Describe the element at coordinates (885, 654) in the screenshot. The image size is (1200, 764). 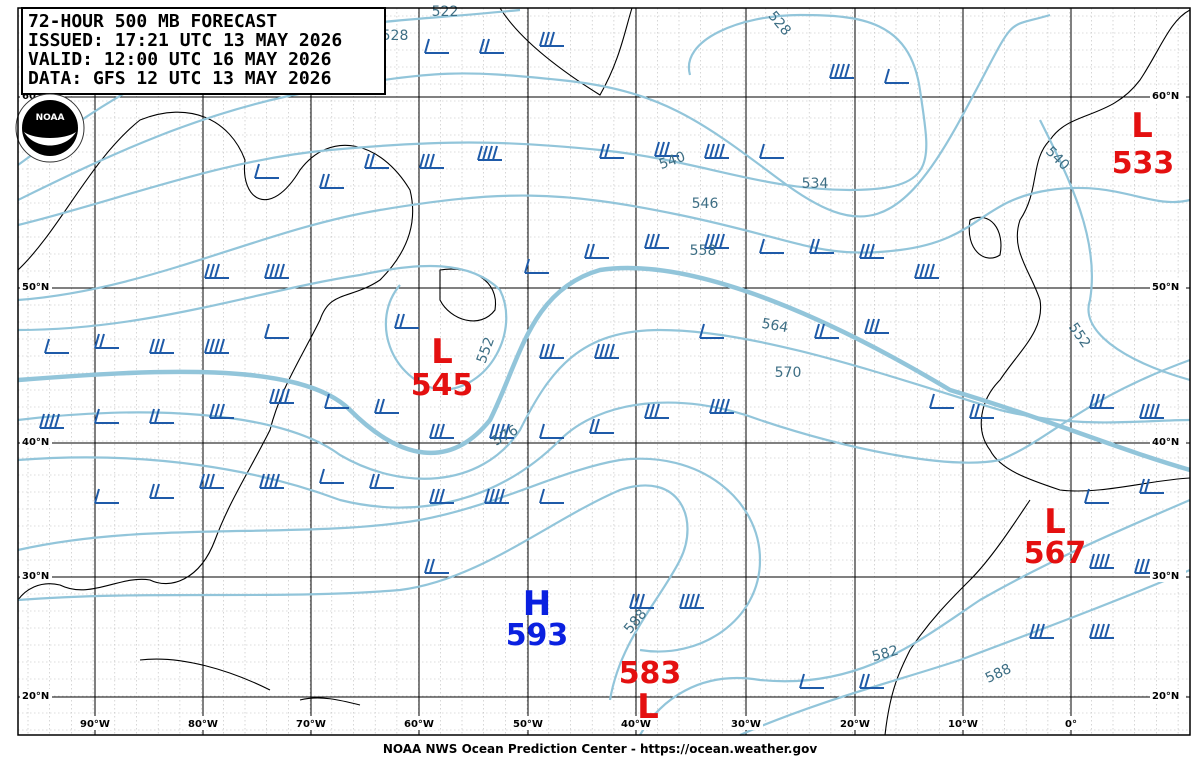
I see `contour-label: 582` at that location.